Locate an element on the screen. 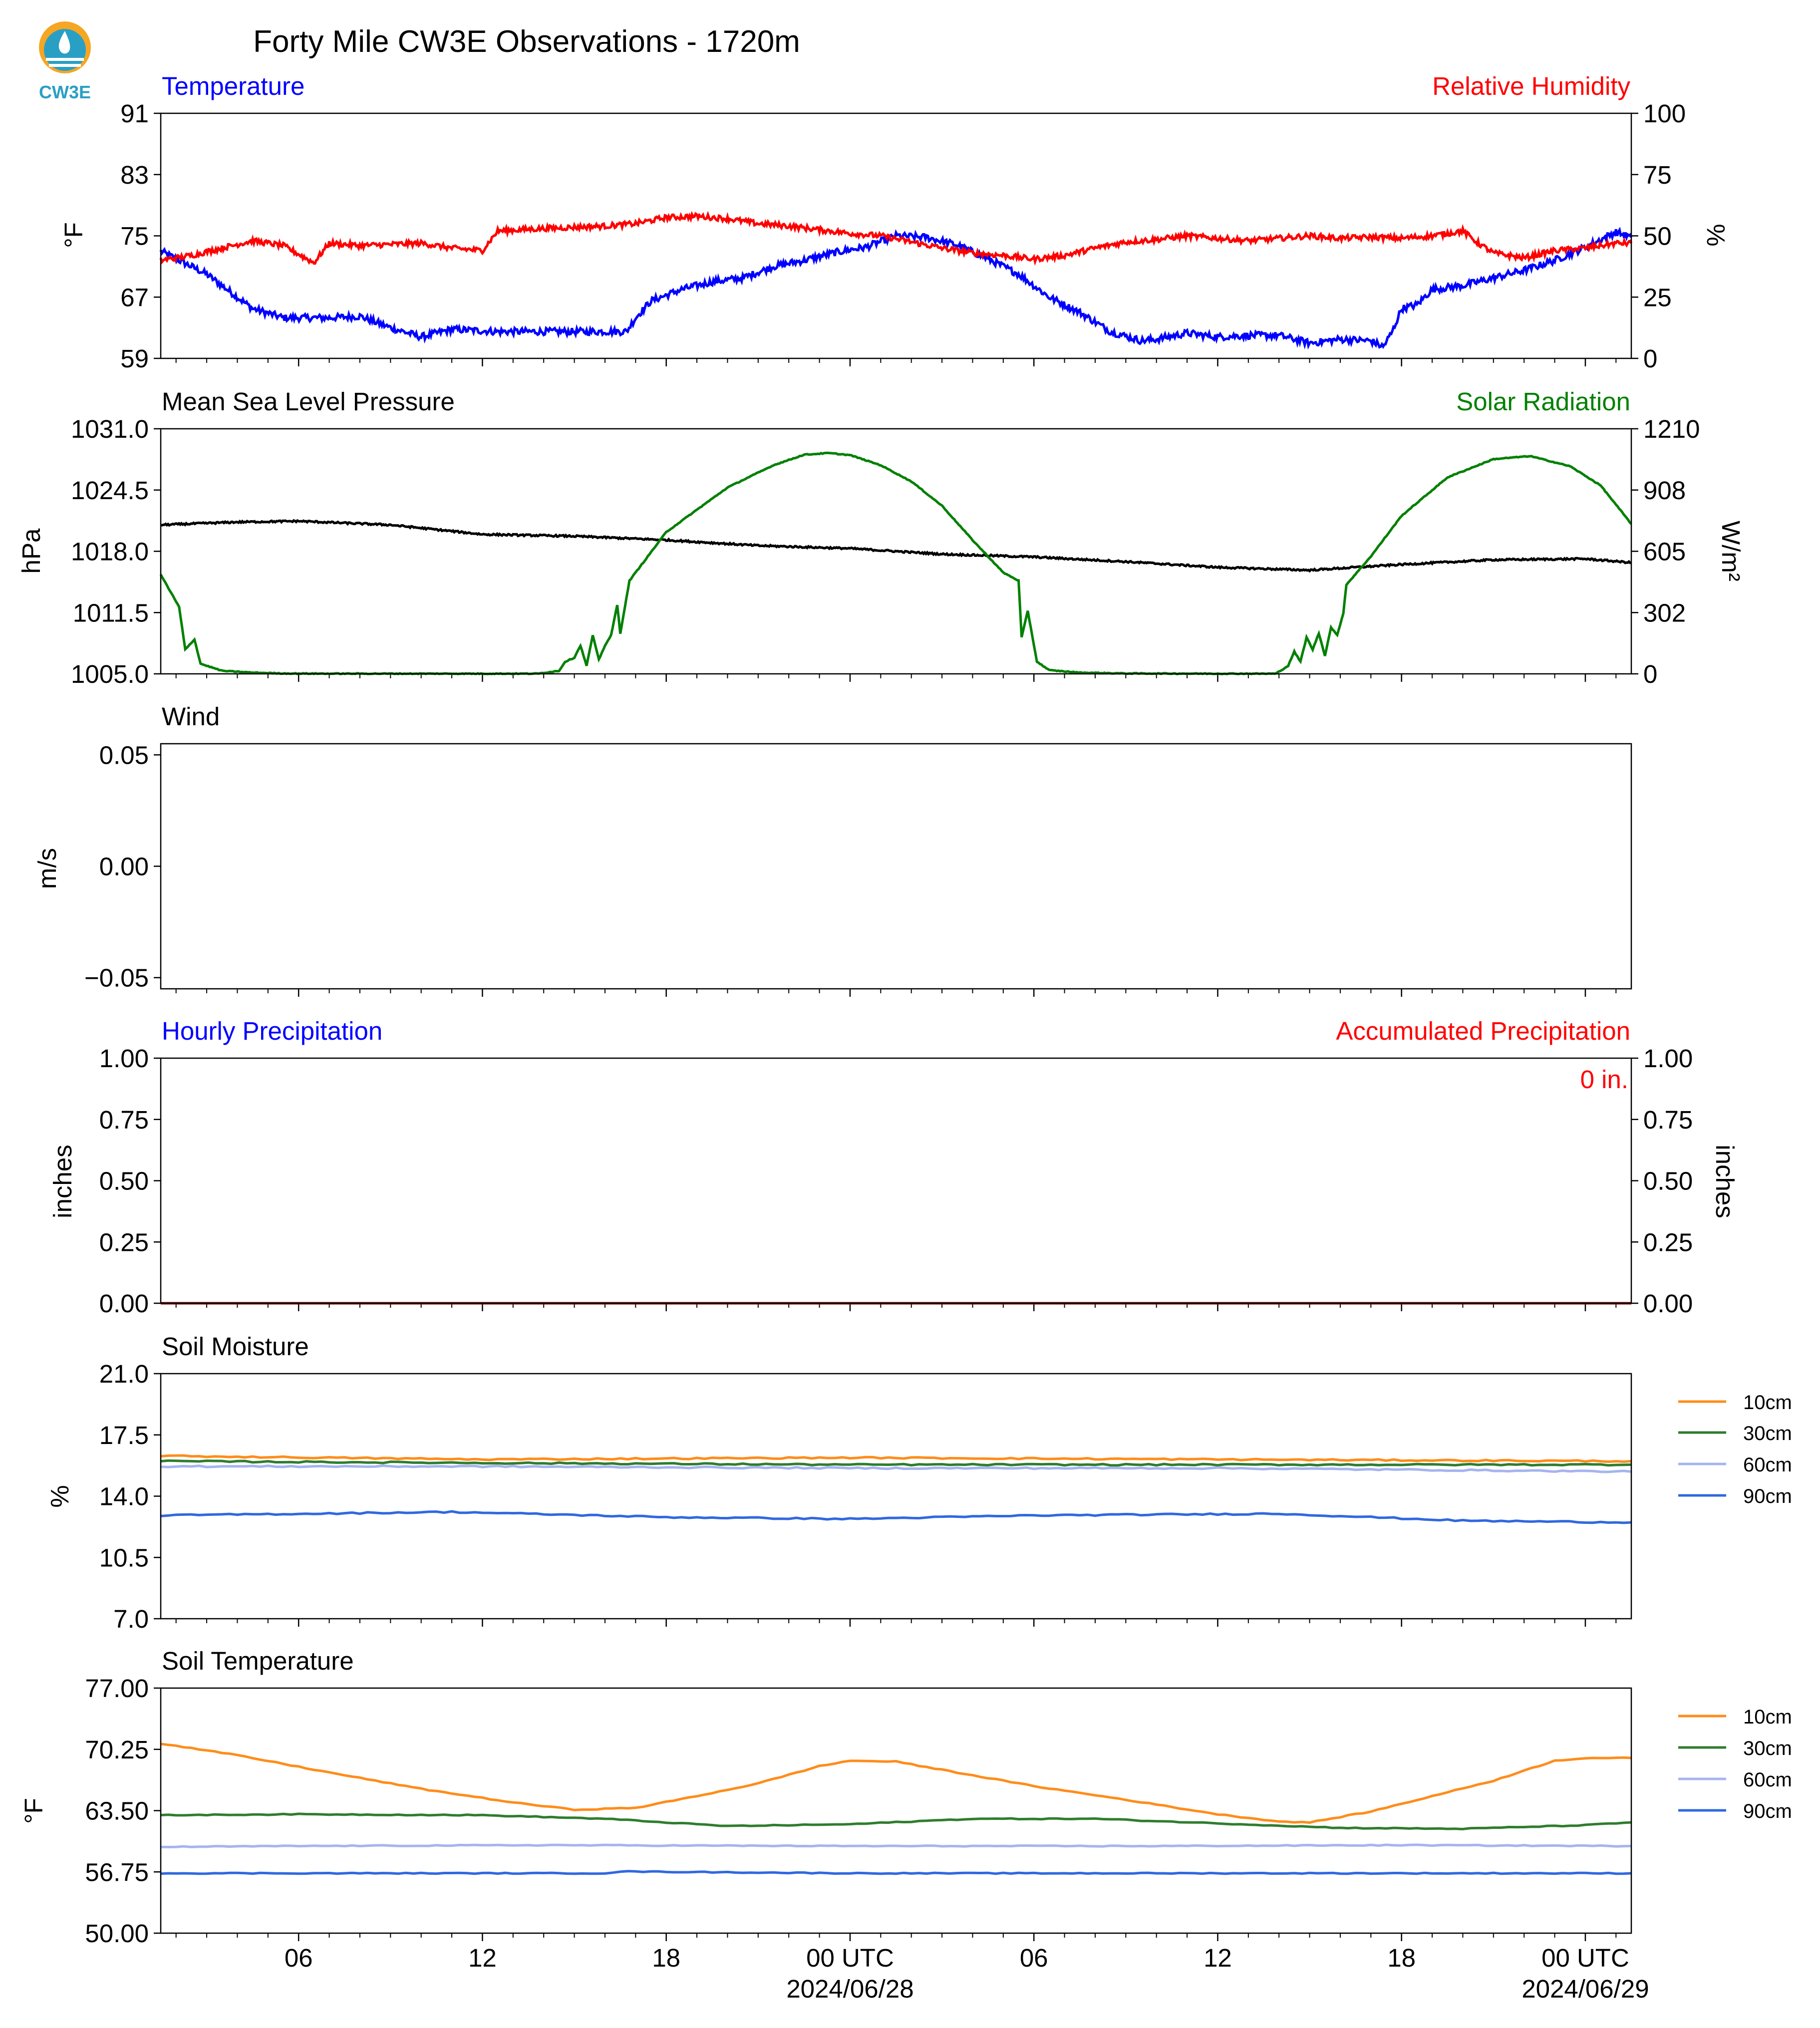  y-tick-label: 59 is located at coordinates (134, 358).